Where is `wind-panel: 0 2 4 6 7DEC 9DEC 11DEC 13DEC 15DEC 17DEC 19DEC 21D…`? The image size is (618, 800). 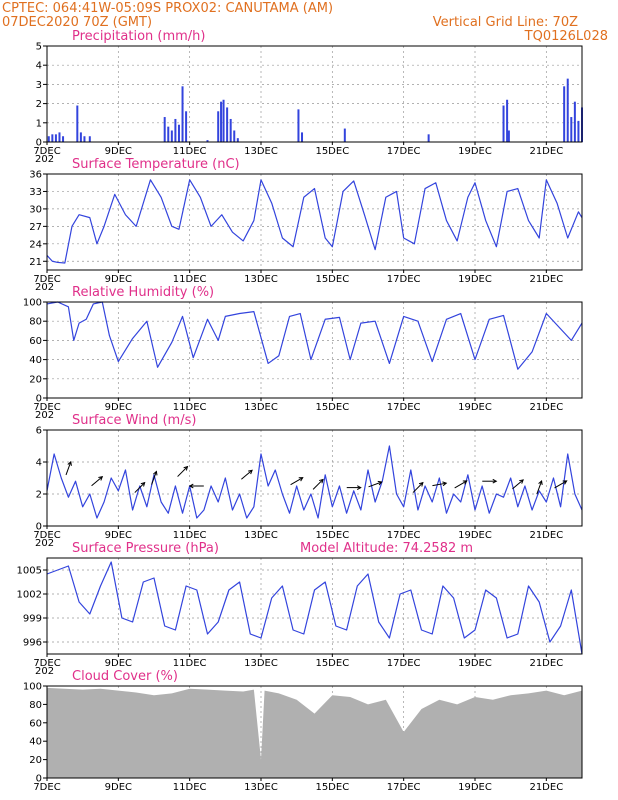
wind-panel: 0 2 4 6 7DEC 9DEC 11DEC 13DEC 15DEC 17DEC 19DEC 21D… is located at coordinates (308, 487).